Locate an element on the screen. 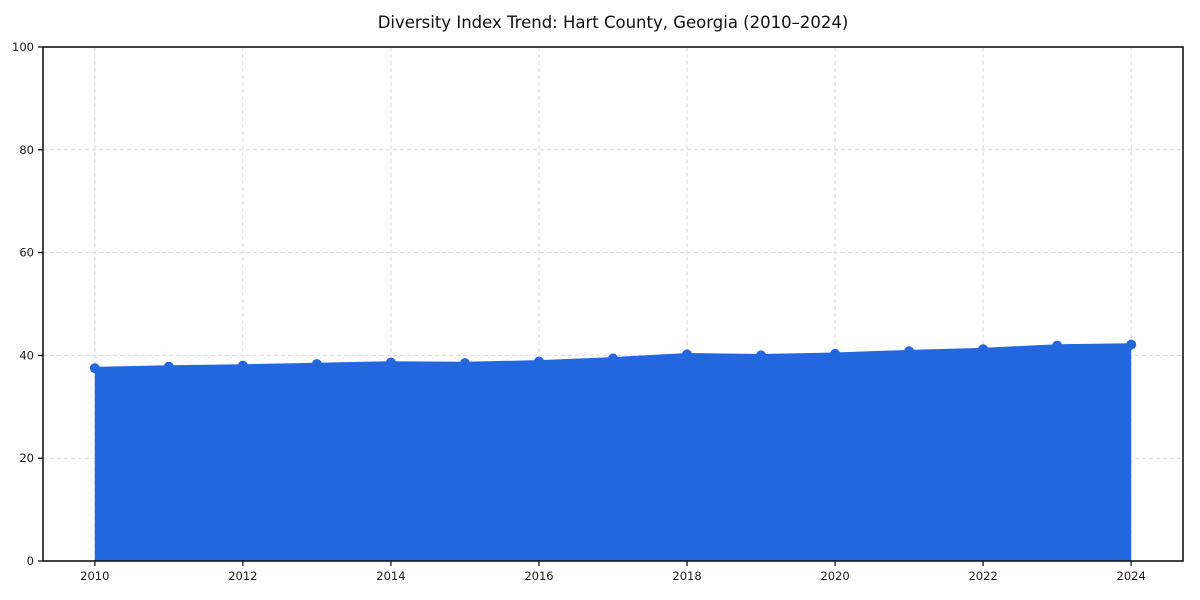 This screenshot has width=1200, height=600. data-point-2011 is located at coordinates (168, 366).